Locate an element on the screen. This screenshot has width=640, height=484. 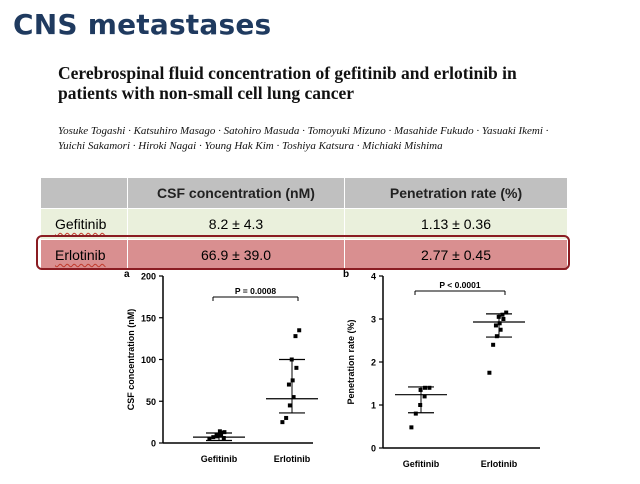
table-cell-penetration: 1.13 ± 0.36 is located at coordinates (455, 224).